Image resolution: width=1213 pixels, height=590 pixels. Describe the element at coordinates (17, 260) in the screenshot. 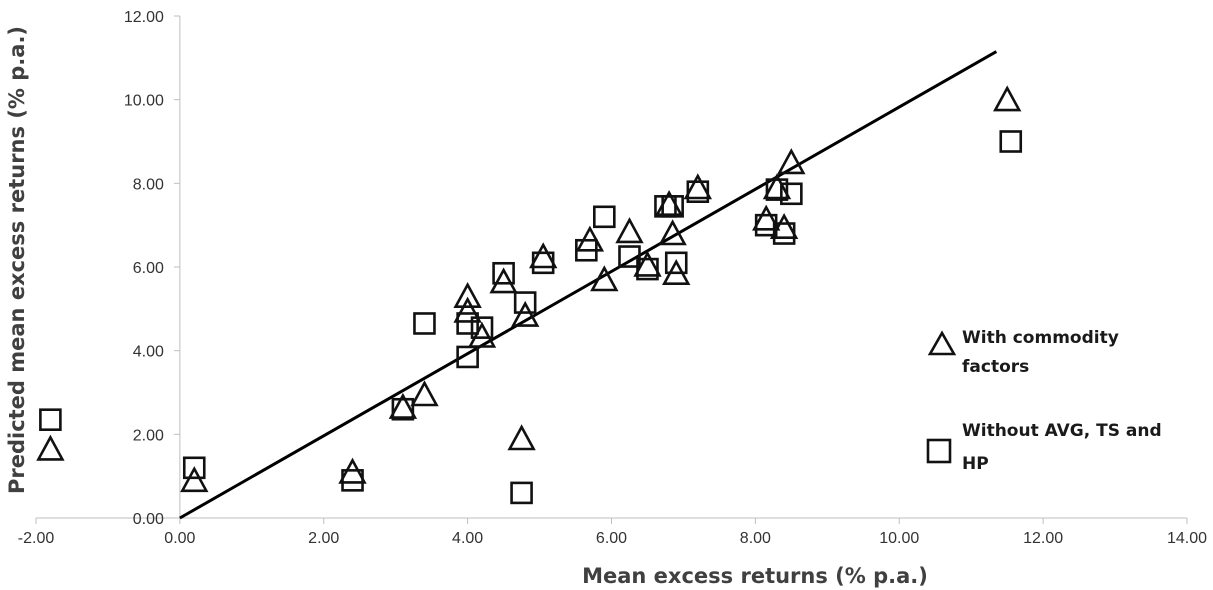

I see `y-axis-title: Predicted mean excess returns (% p.a.)` at that location.